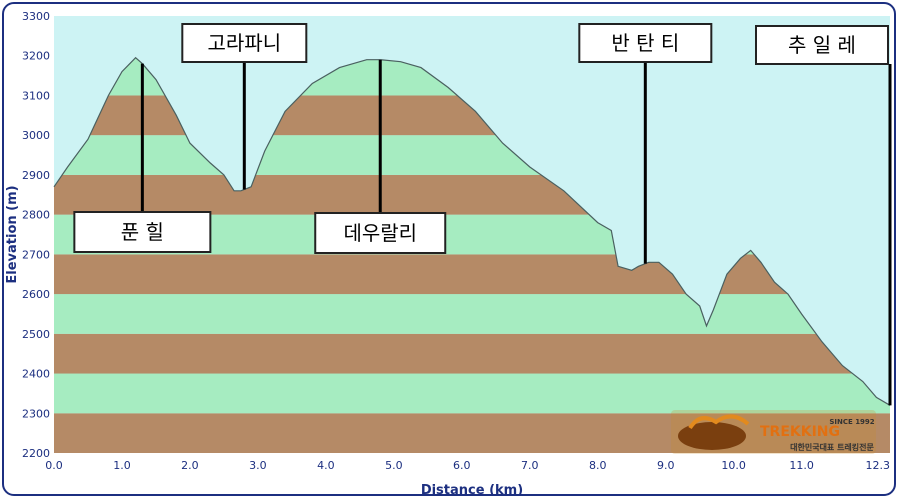 This screenshot has height=500, width=900. Describe the element at coordinates (462, 465) in the screenshot. I see `x-tick-label: 6.0` at that location.